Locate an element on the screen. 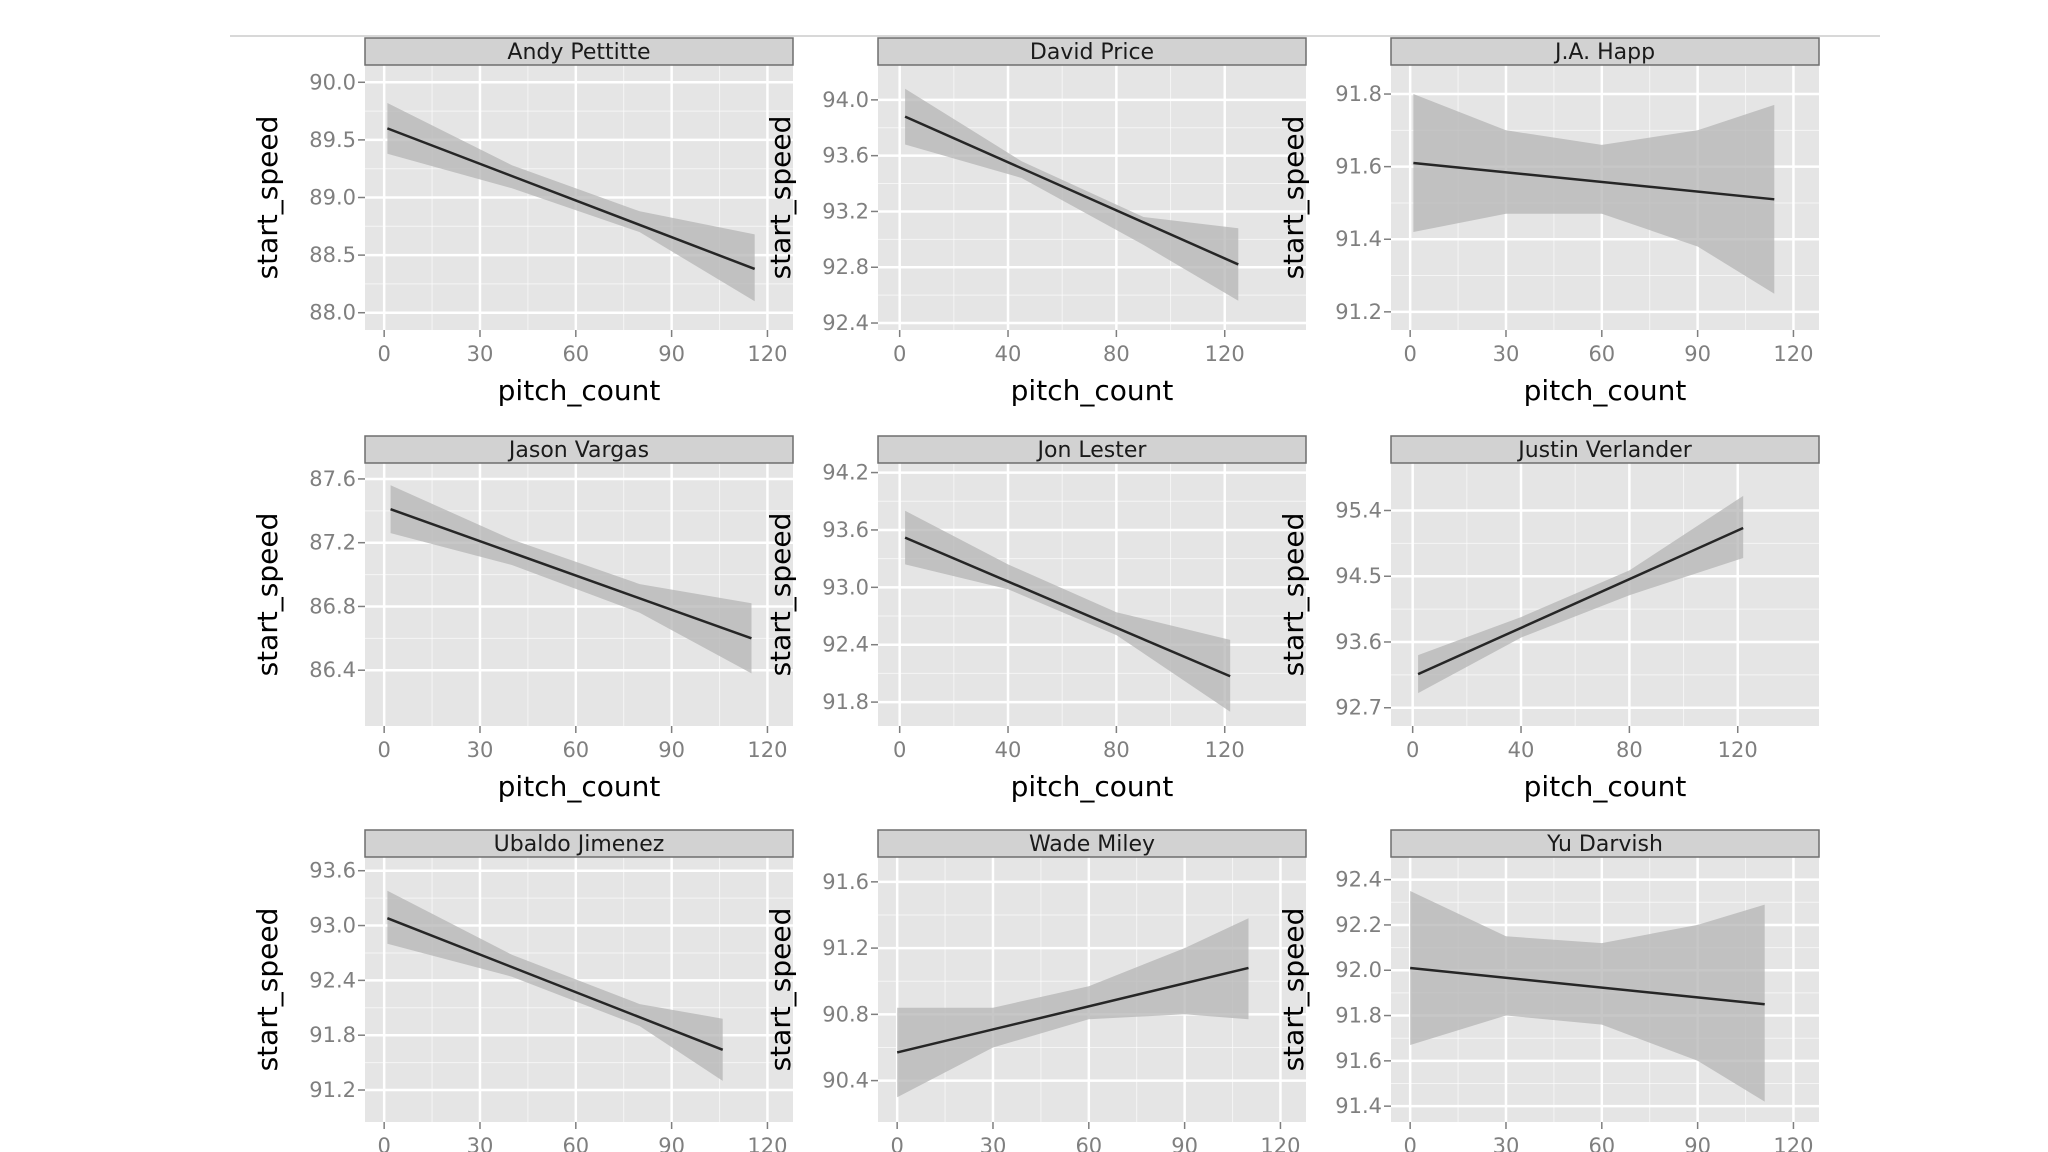  facet-title: David Price is located at coordinates (1092, 52).